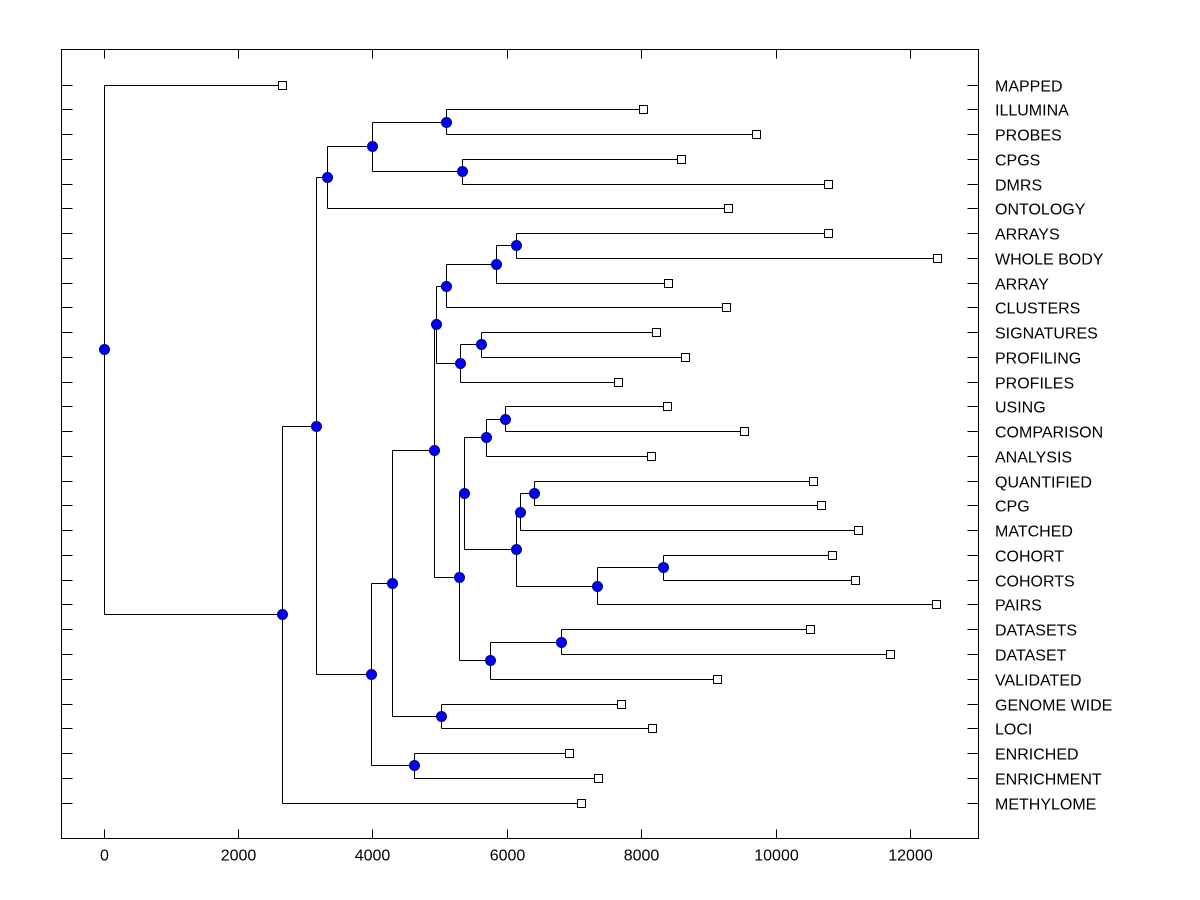 This screenshot has height=900, width=1200. Describe the element at coordinates (1035, 582) in the screenshot. I see `leaf-label: COHORTS` at that location.